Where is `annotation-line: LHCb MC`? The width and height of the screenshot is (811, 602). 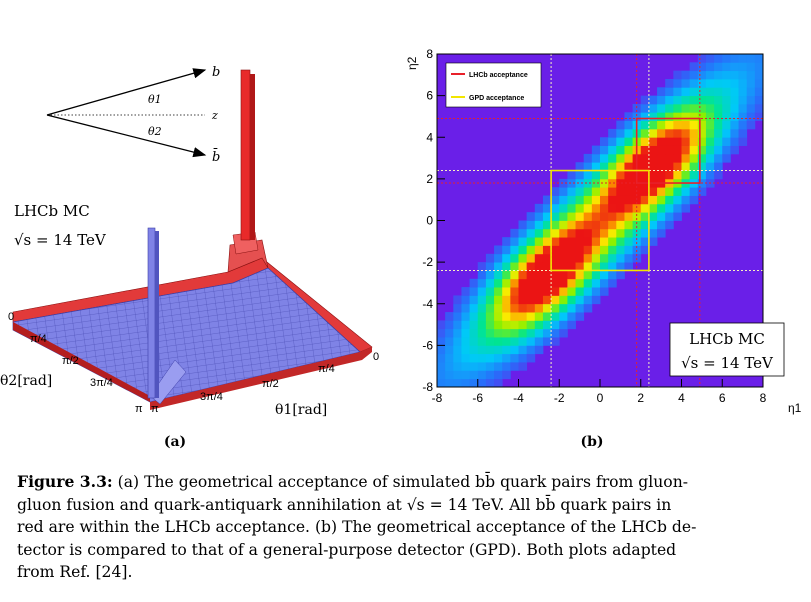
annotation-line: LHCb MC is located at coordinates (727, 339).